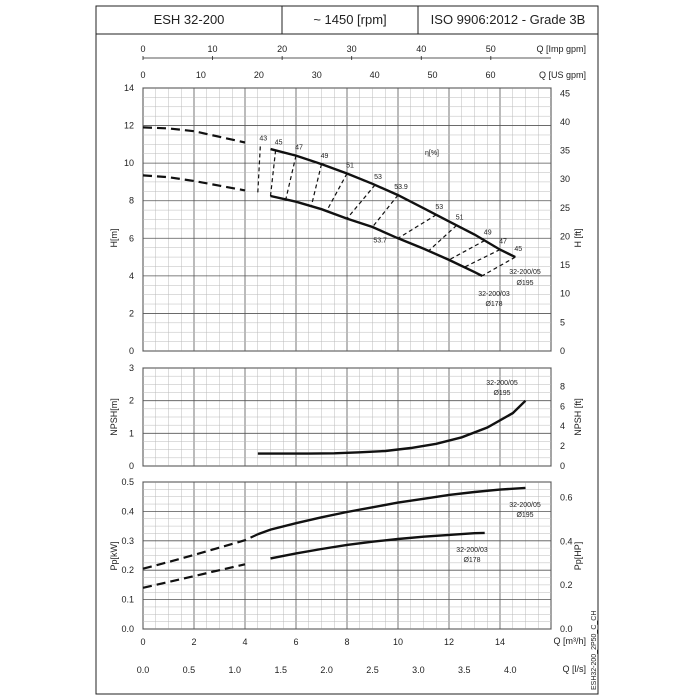 The width and height of the screenshot is (700, 700). I want to click on q-ls-tick: 3.5, so click(464, 670).